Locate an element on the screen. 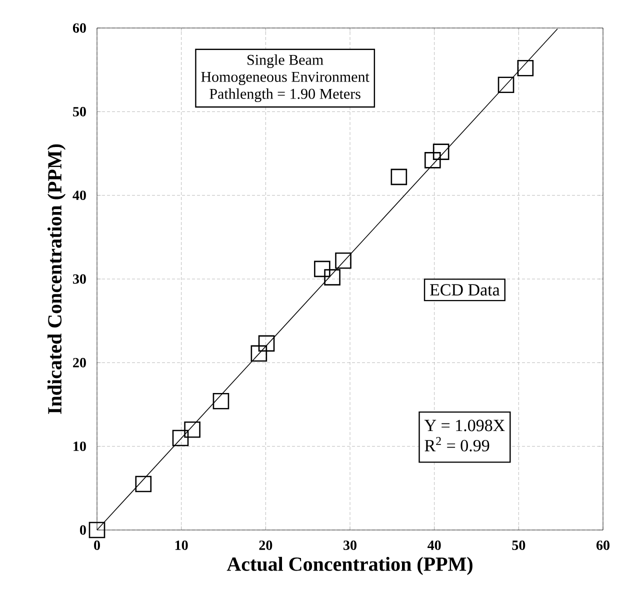 The height and width of the screenshot is (615, 644). y-tick-label: 40 is located at coordinates (79, 195).